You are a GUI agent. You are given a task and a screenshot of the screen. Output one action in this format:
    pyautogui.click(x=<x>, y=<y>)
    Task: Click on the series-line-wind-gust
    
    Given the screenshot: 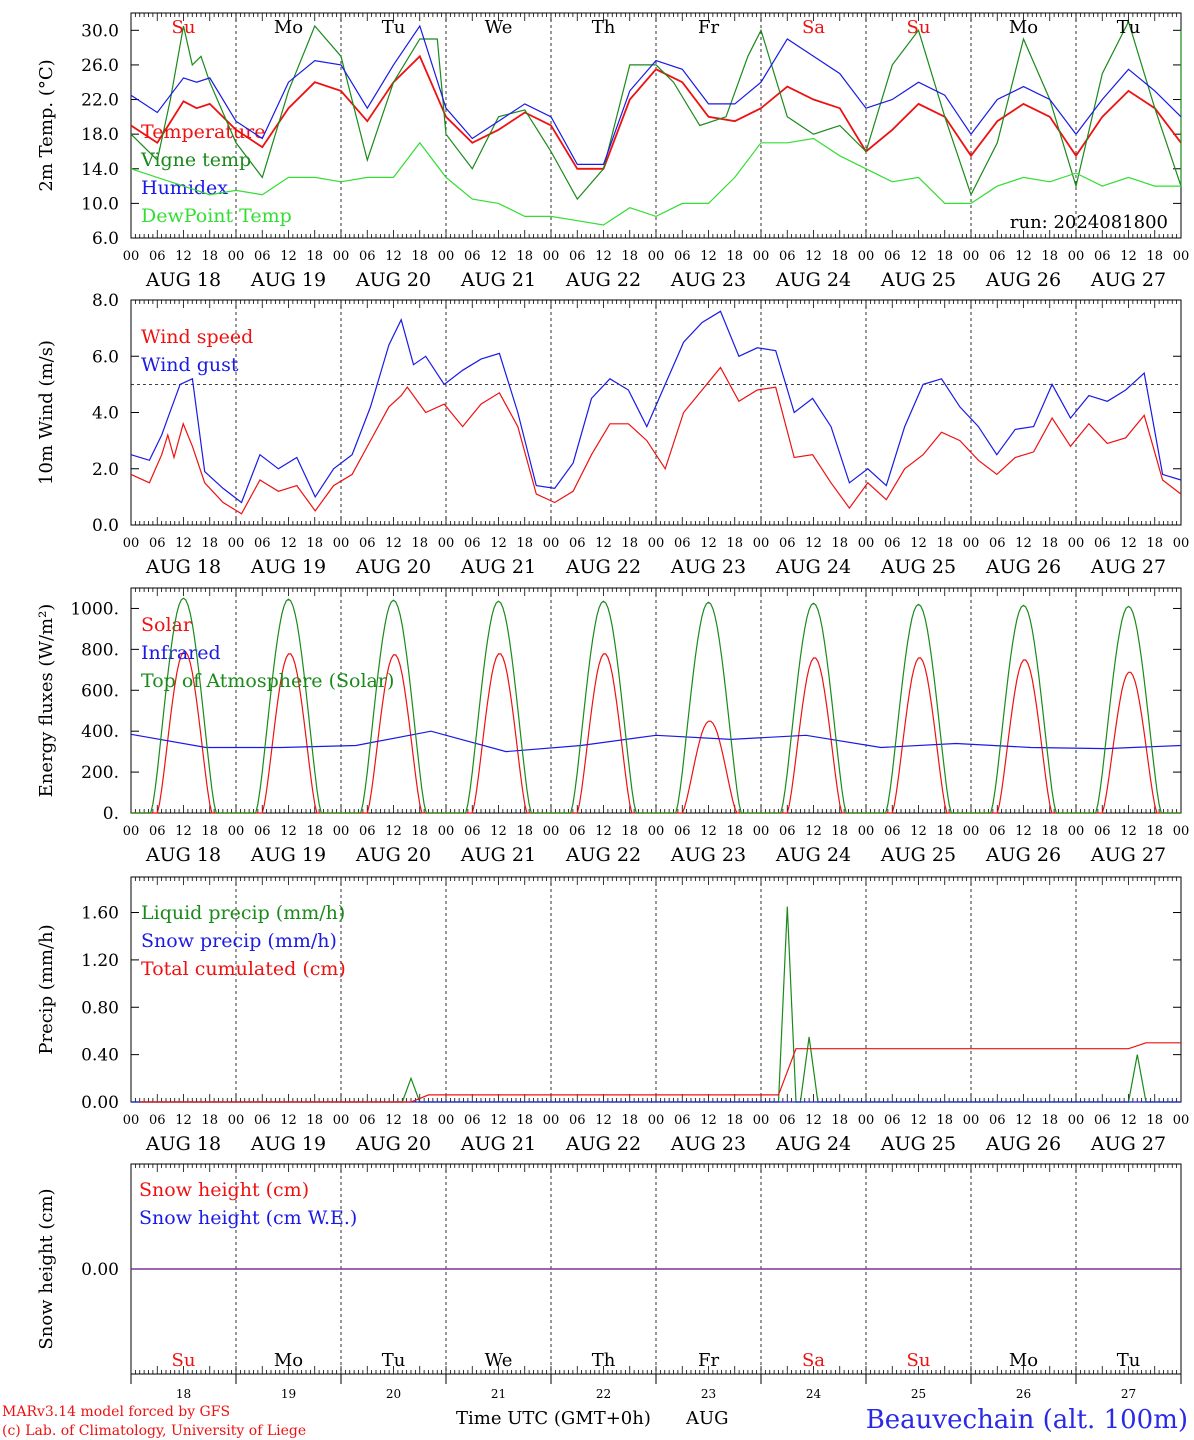 What is the action you would take?
    pyautogui.click(x=656, y=407)
    